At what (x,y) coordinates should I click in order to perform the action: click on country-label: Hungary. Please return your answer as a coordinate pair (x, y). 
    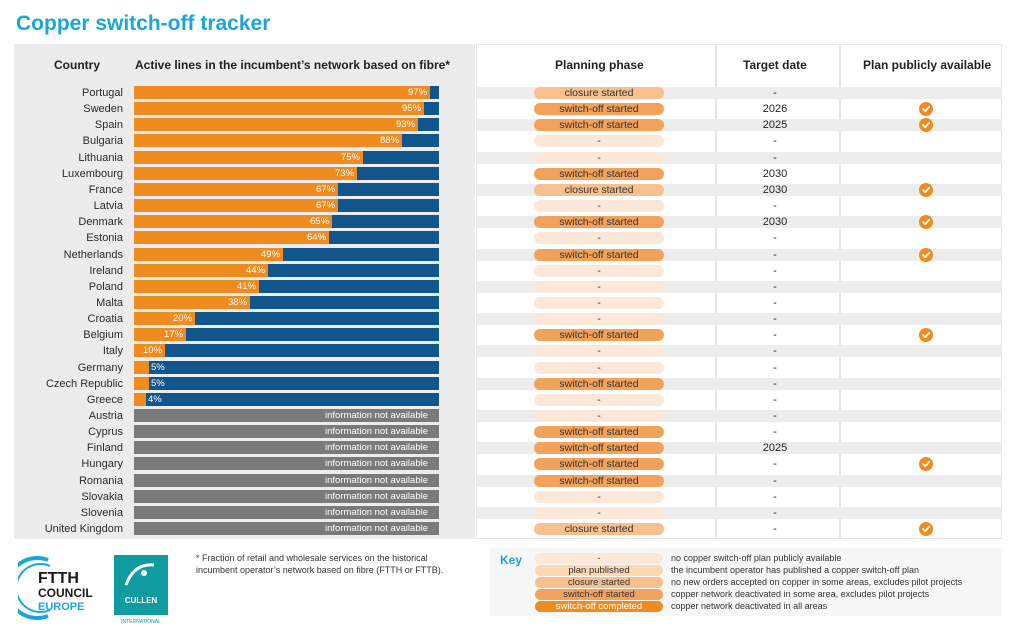
    Looking at the image, I should click on (102, 464).